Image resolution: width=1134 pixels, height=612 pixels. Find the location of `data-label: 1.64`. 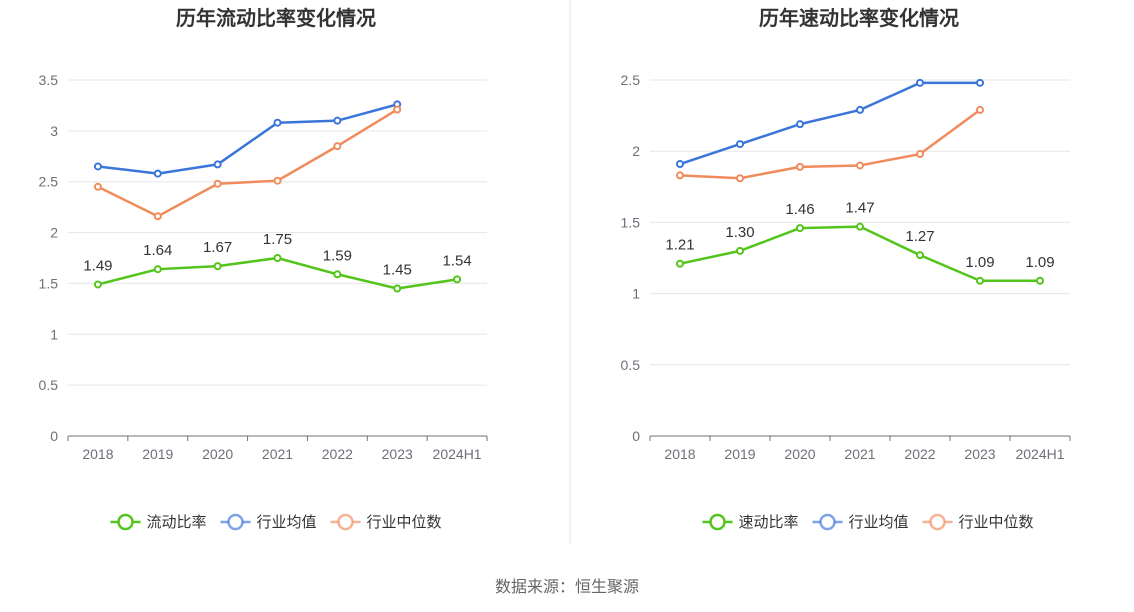

data-label: 1.64 is located at coordinates (157, 250).